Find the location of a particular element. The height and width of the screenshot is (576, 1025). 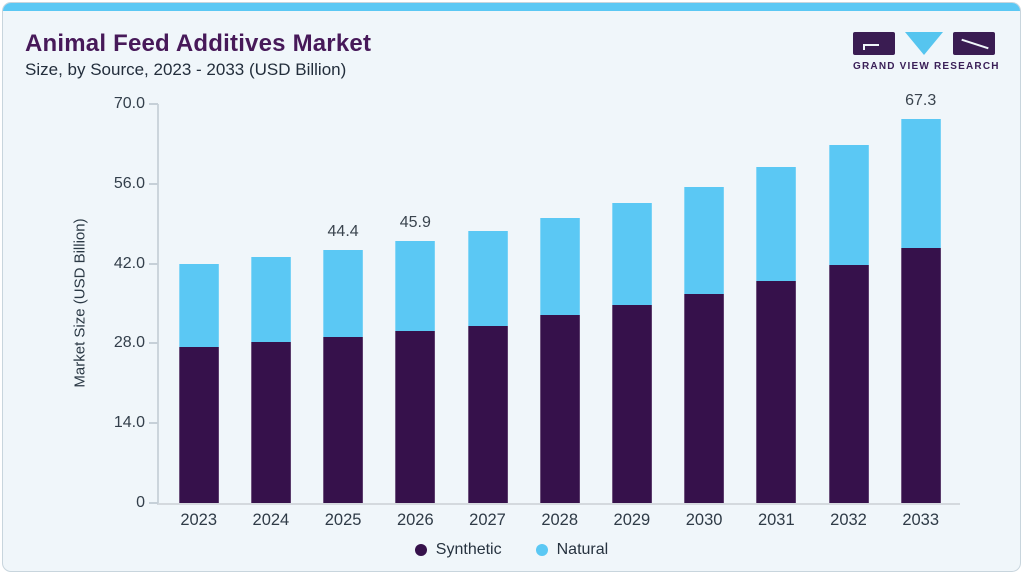

x-axis-label: 2033 is located at coordinates (921, 520).